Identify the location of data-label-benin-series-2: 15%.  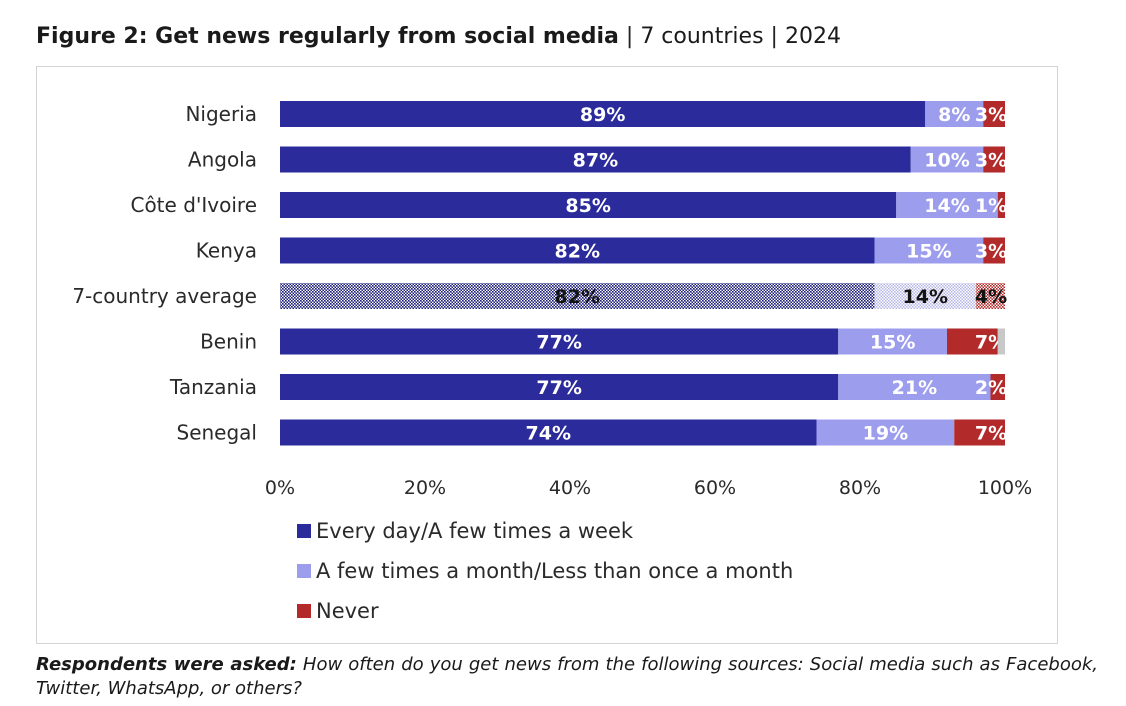
(892, 343).